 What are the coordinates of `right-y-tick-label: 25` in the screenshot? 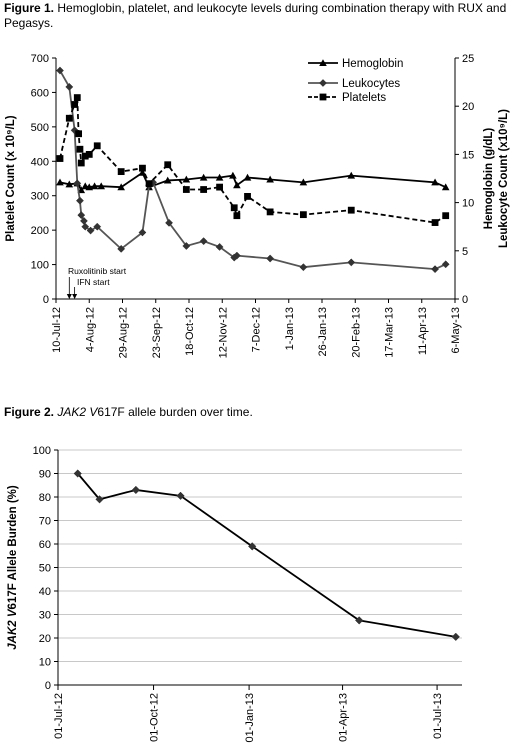 It's located at (468, 59).